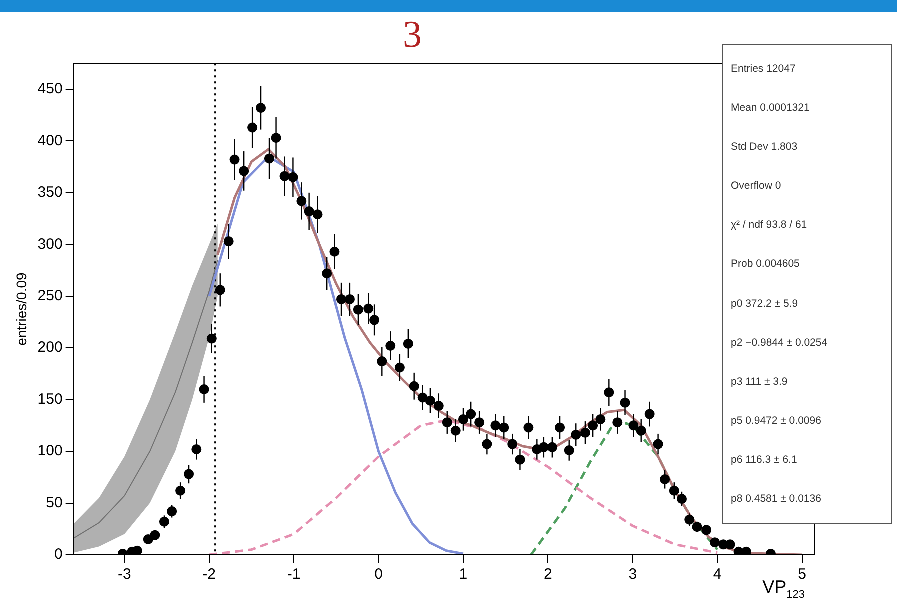  What do you see at coordinates (50, 451) in the screenshot?
I see `y-tick-label: 100` at bounding box center [50, 451].